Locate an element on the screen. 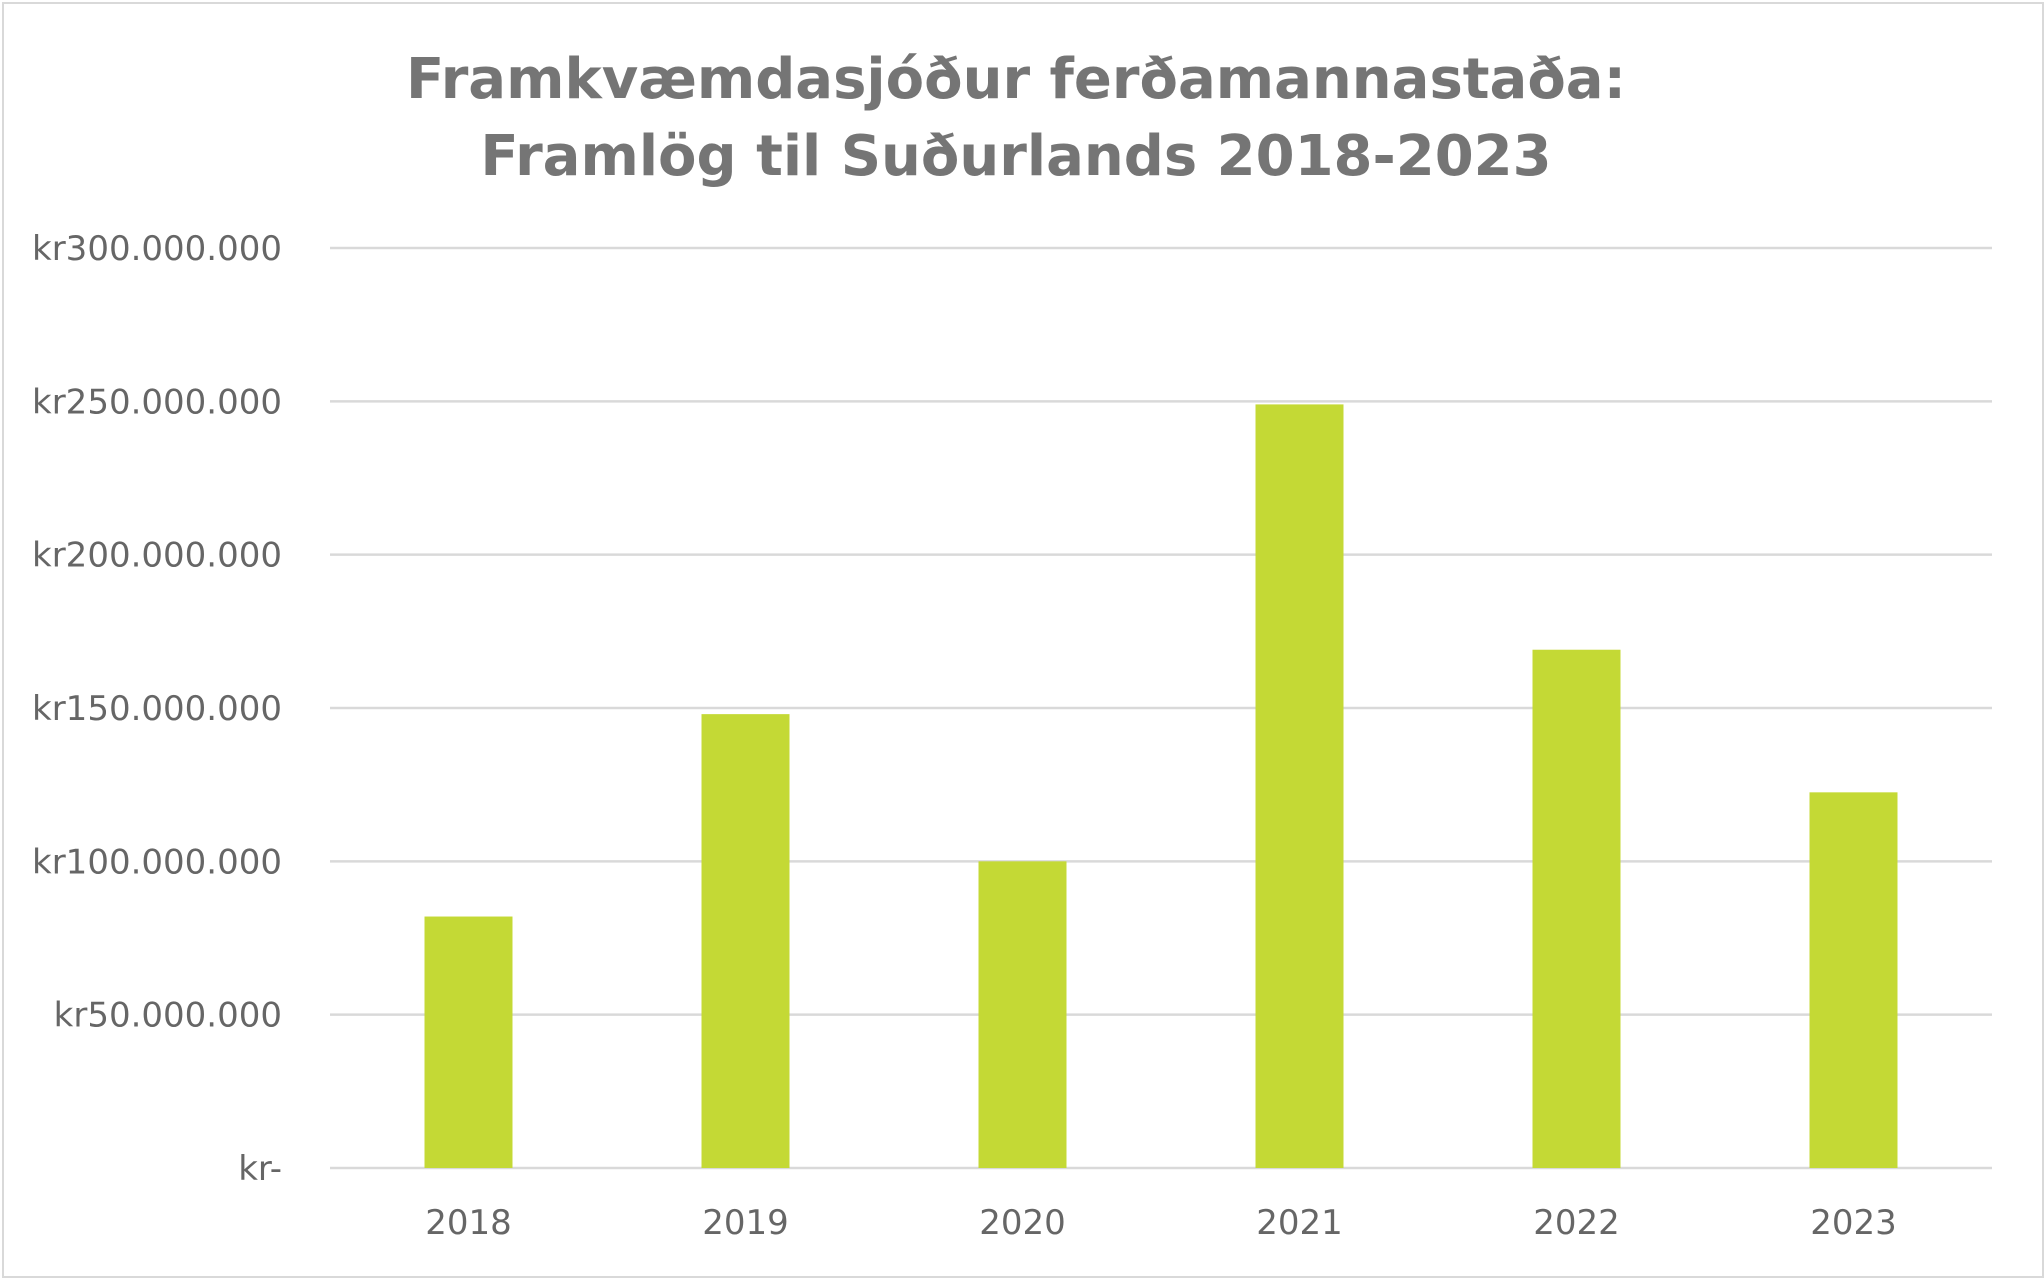 This screenshot has height=1278, width=2044. x-tick-label: 2021 is located at coordinates (1299, 1223).